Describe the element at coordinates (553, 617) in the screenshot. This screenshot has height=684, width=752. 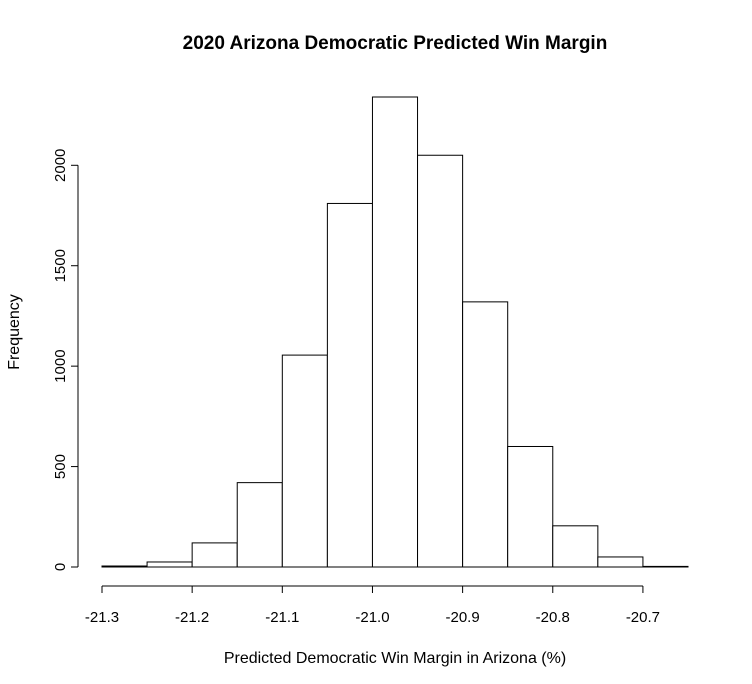
I see `x-tick-label-5: -20.8` at that location.